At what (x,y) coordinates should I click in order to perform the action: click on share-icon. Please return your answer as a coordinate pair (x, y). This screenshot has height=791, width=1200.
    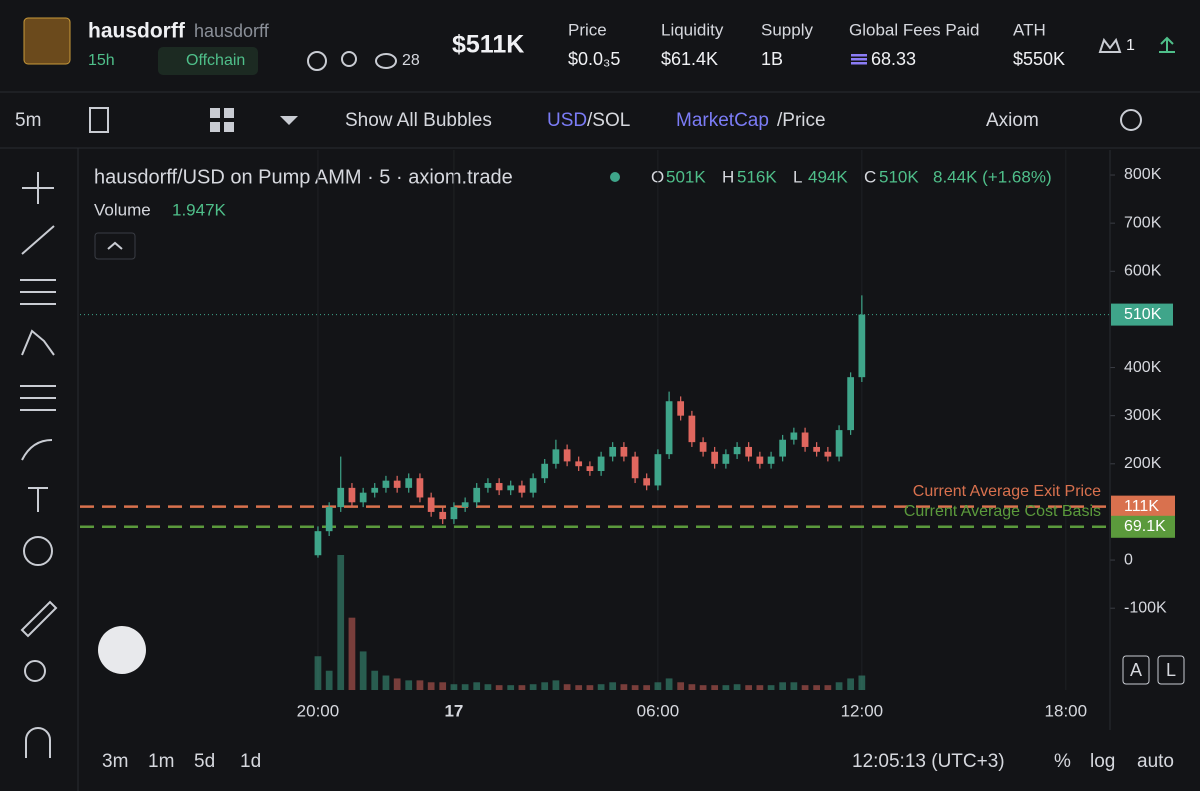
    Looking at the image, I should click on (1167, 44).